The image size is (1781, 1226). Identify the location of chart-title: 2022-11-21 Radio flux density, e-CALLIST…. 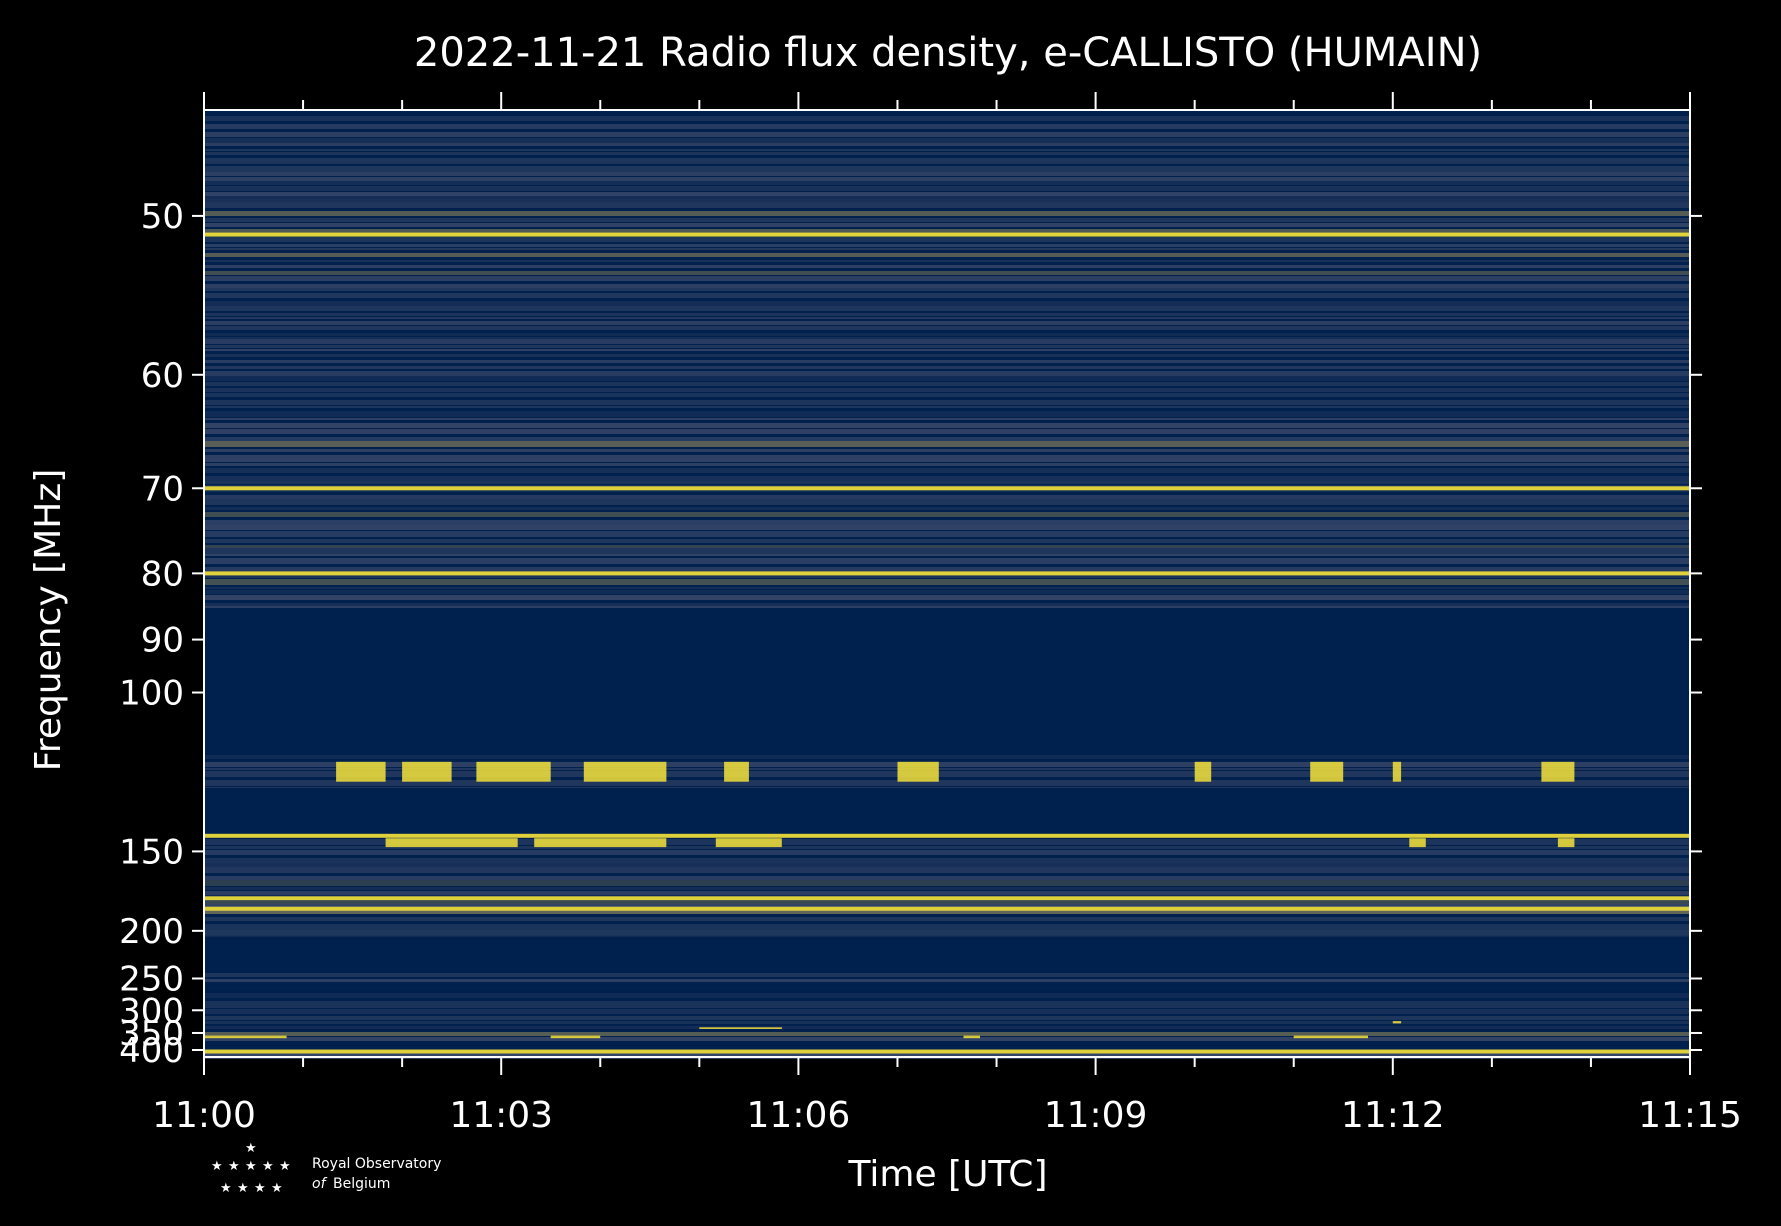
(948, 53).